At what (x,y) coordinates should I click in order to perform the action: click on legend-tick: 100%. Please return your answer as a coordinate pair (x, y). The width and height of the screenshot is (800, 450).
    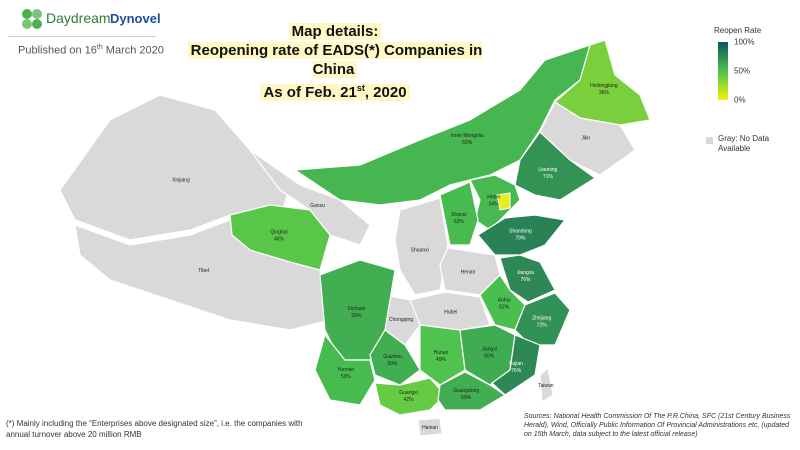
    Looking at the image, I should click on (744, 42).